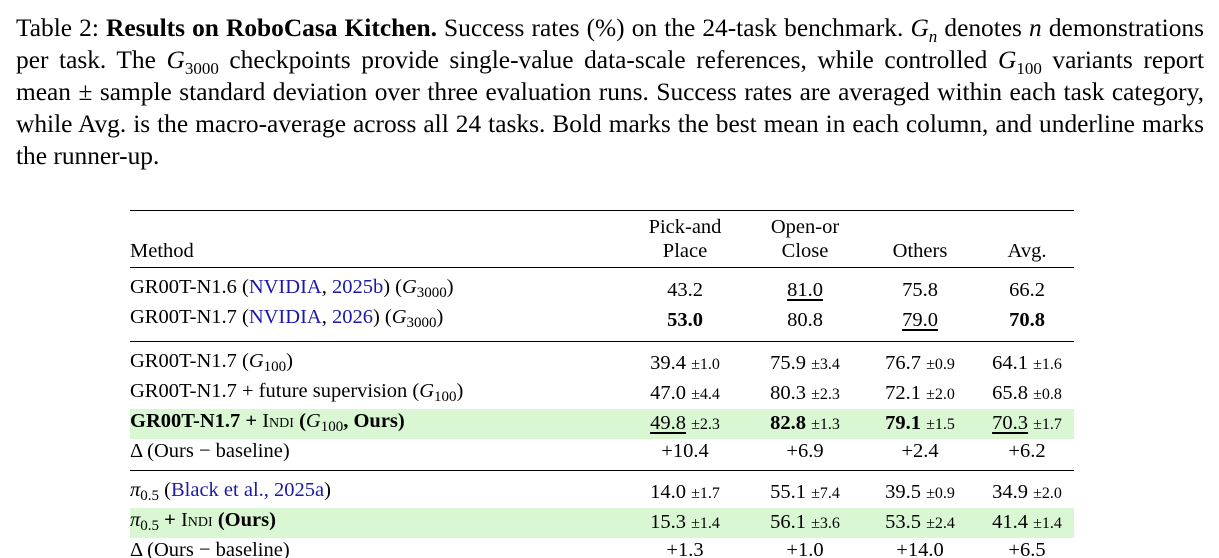 The height and width of the screenshot is (558, 1219). I want to click on mean-value: 80.3, so click(788, 393).